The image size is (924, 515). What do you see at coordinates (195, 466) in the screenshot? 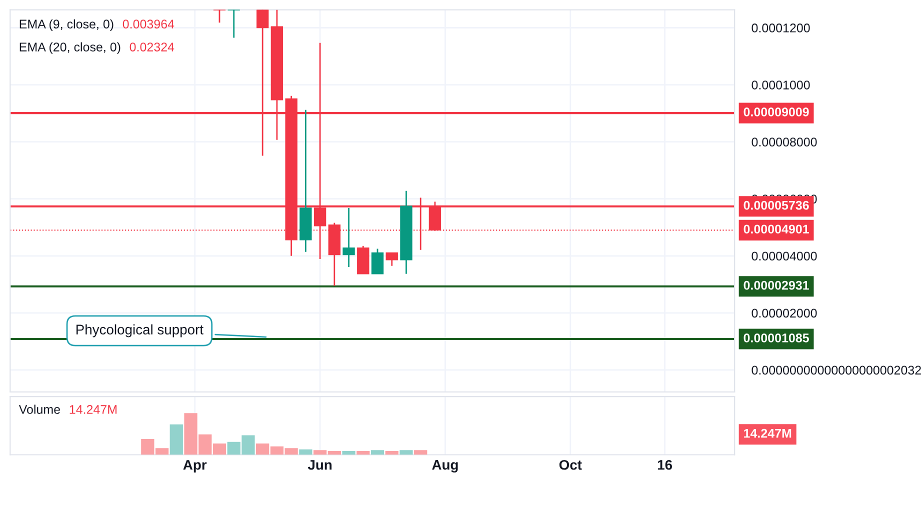
I see `x-tick-label: Apr` at bounding box center [195, 466].